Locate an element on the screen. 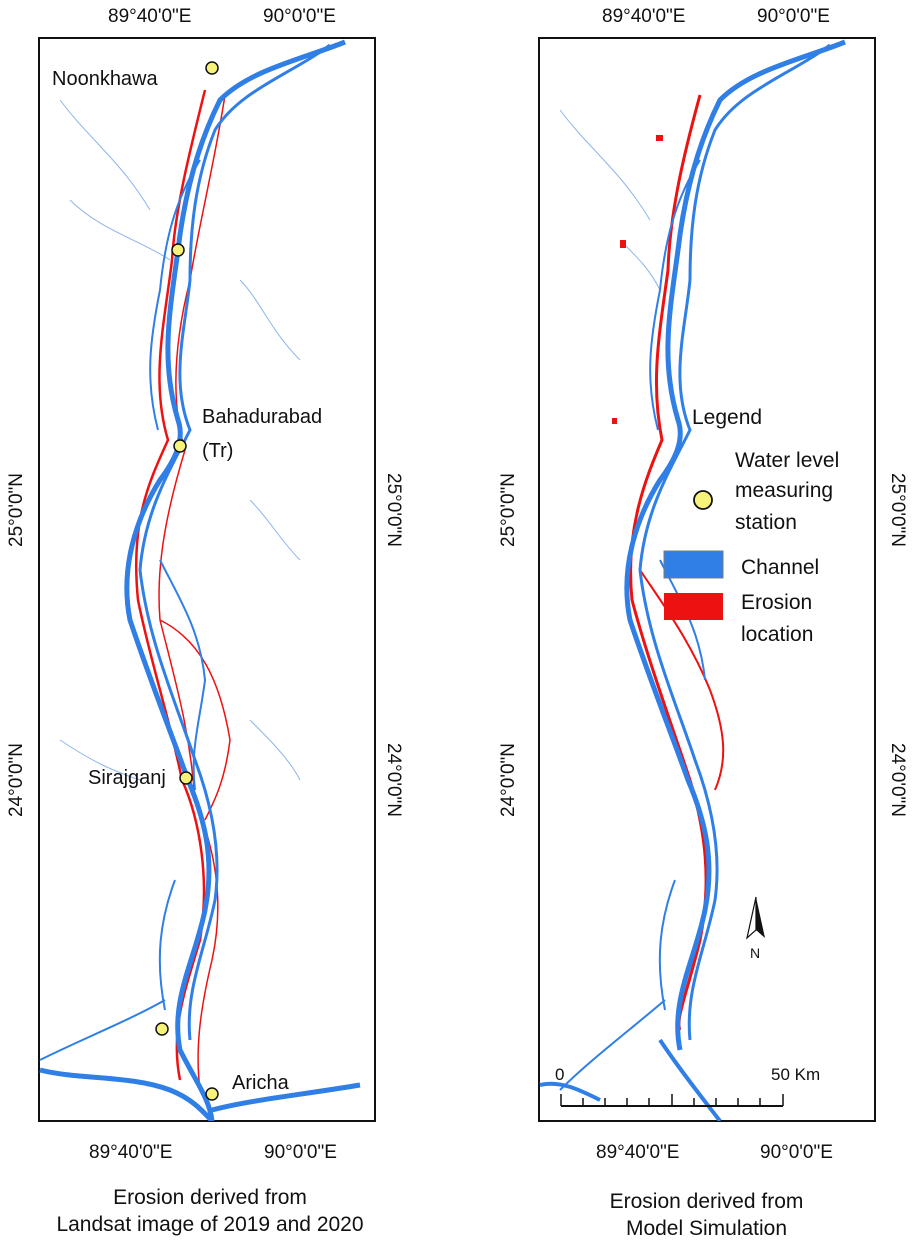 This screenshot has height=1250, width=913. station-label: Sirajganj is located at coordinates (127, 778).